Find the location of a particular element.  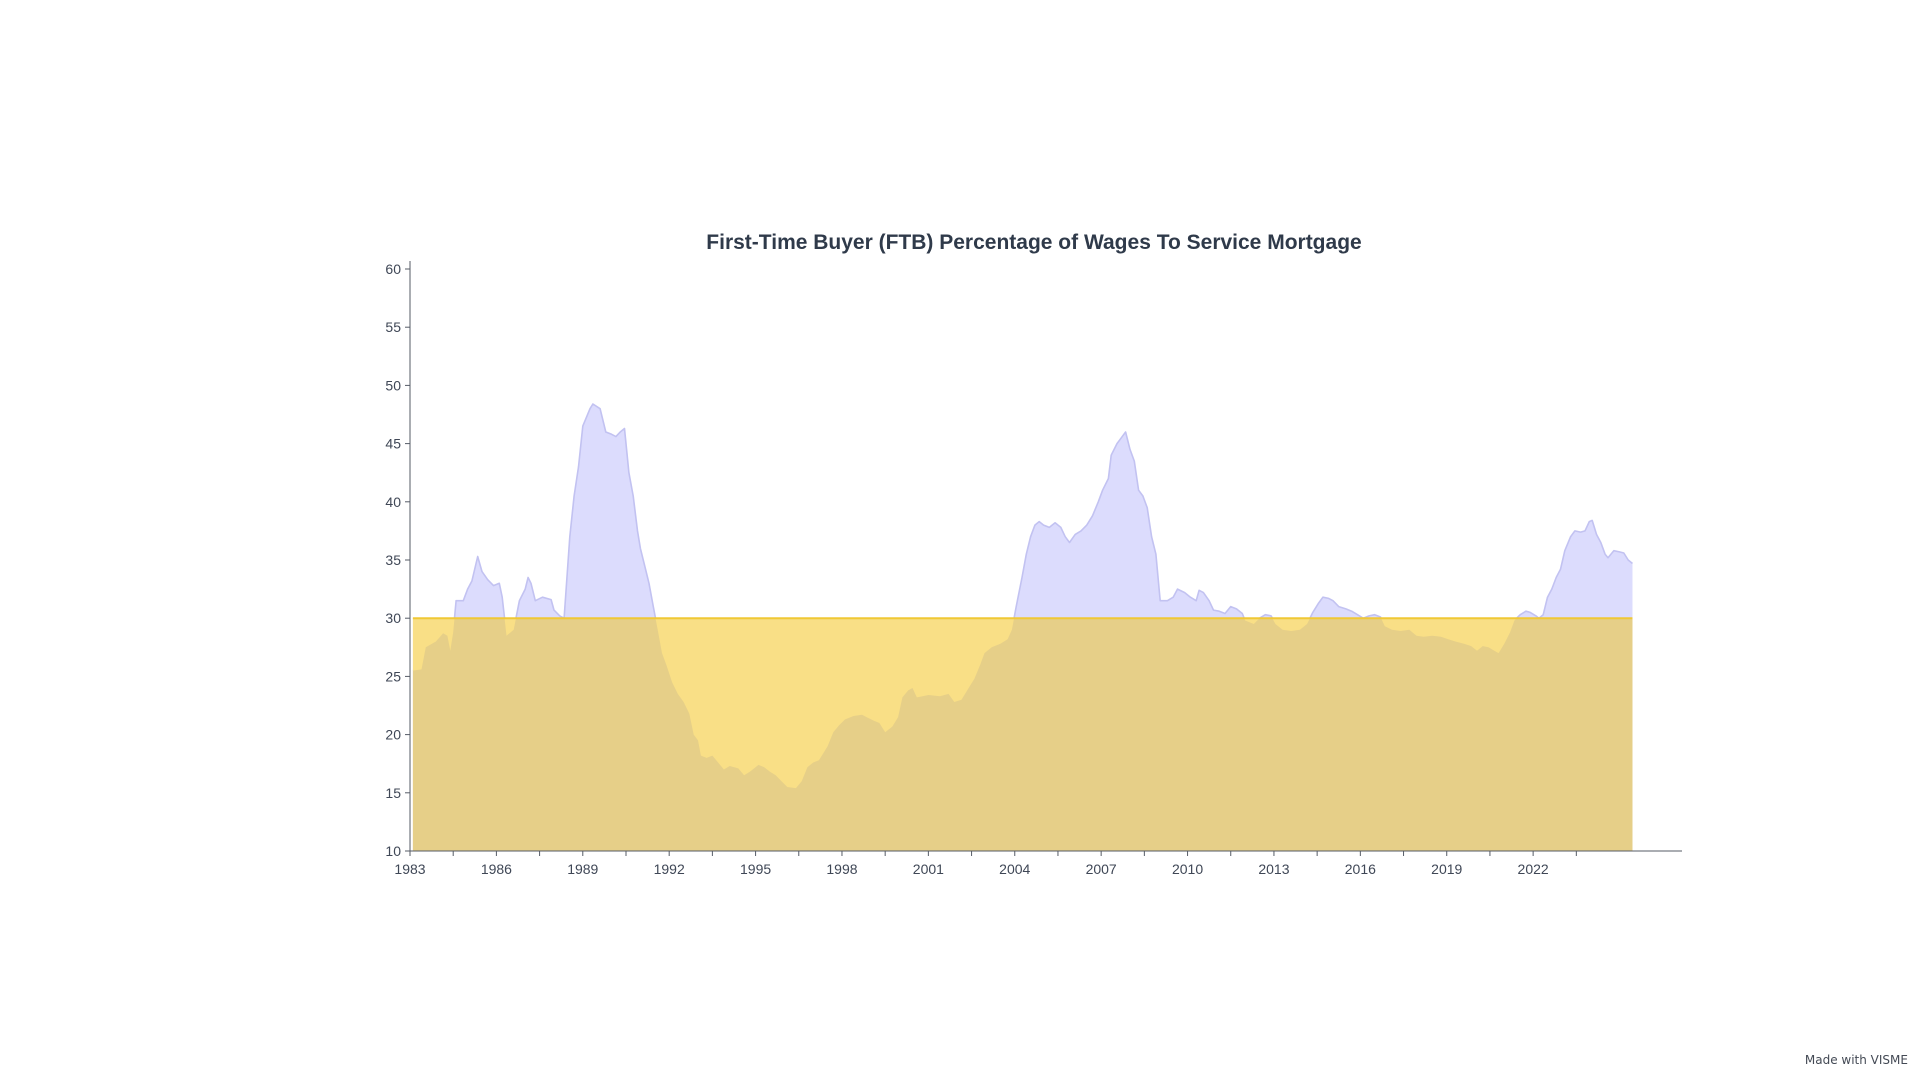

x-tick-label: 1986 is located at coordinates (496, 869).